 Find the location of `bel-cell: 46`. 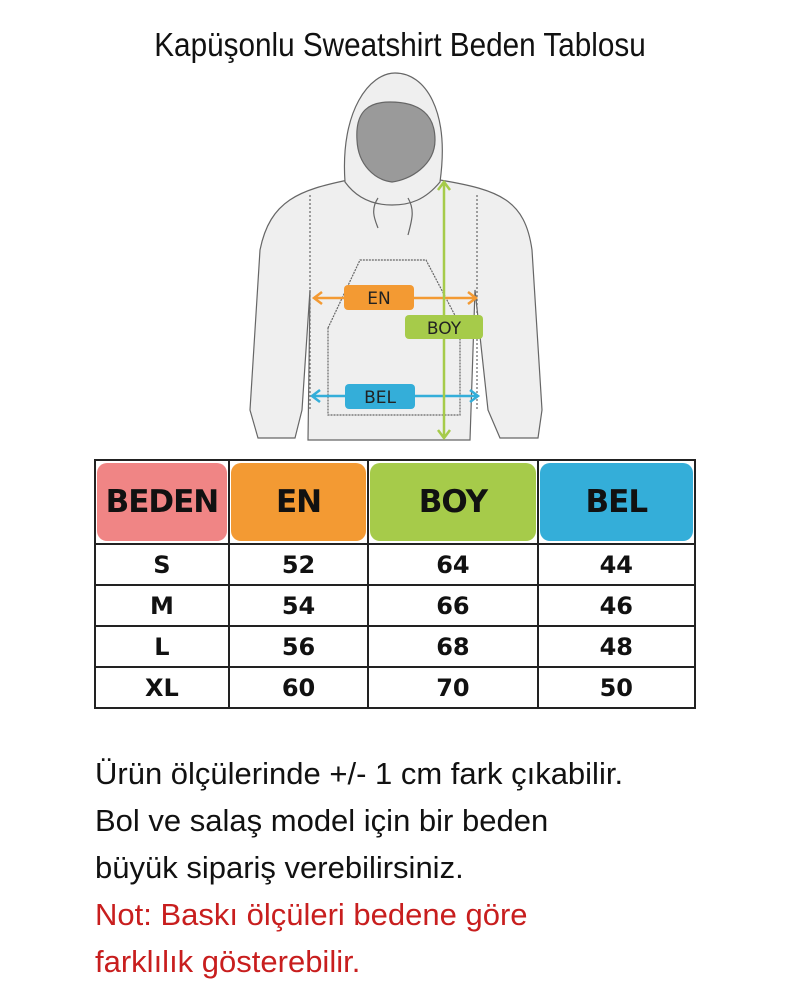

bel-cell: 46 is located at coordinates (616, 605).